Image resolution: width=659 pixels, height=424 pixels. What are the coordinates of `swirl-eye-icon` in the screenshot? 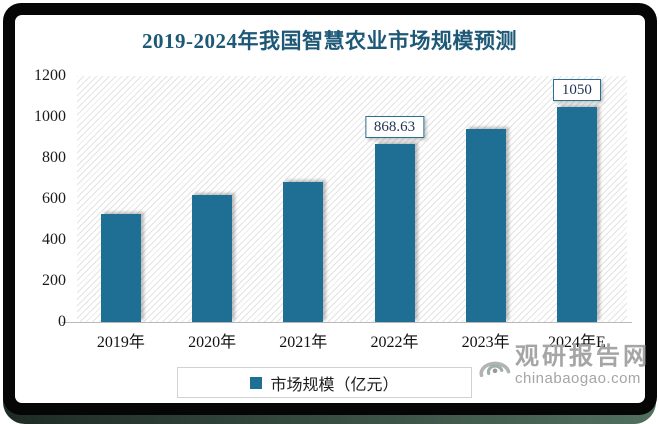 It's located at (495, 369).